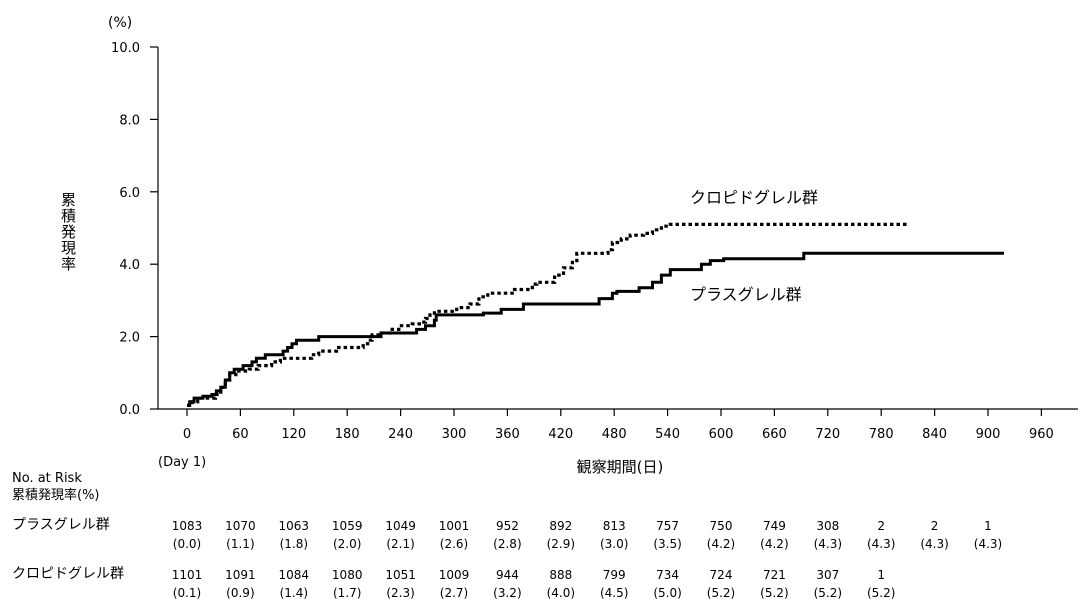 This screenshot has height=599, width=1081. Describe the element at coordinates (667, 592) in the screenshot. I see `risk-cumulative-pct: (5.0)` at that location.